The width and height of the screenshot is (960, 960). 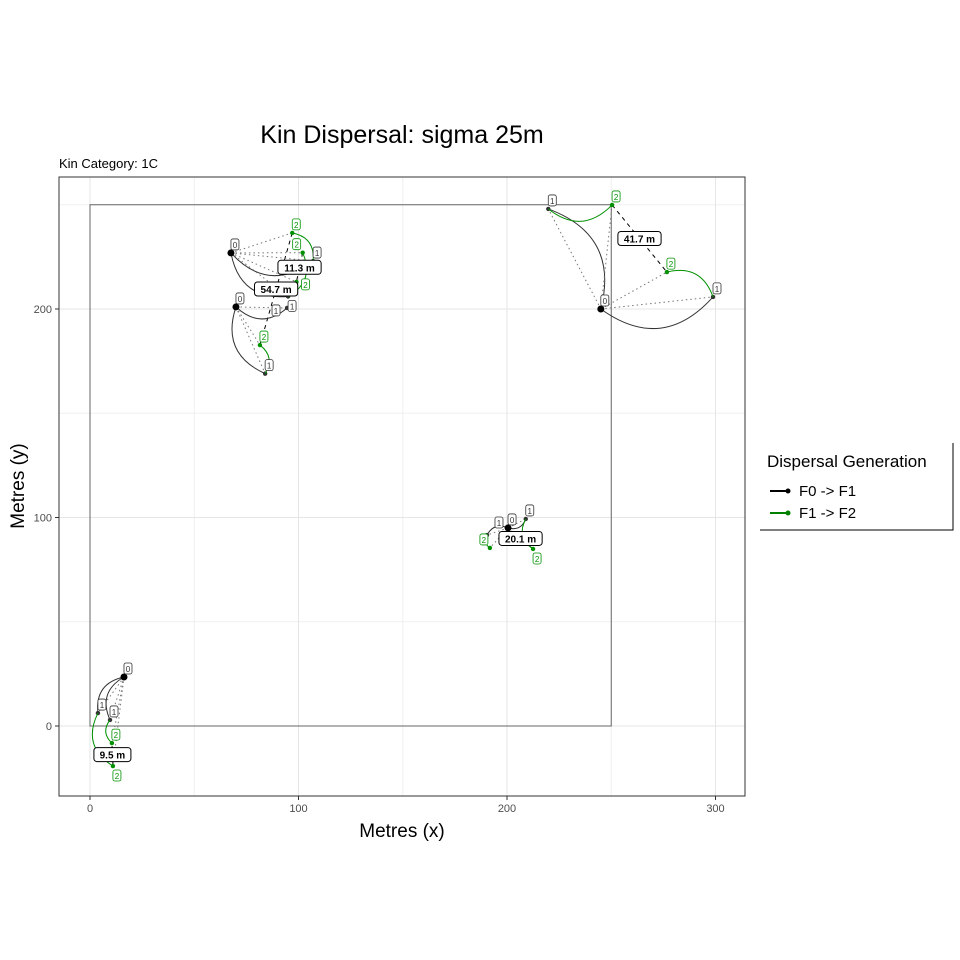 I want to click on x-tick-label: 300, so click(x=715, y=809).